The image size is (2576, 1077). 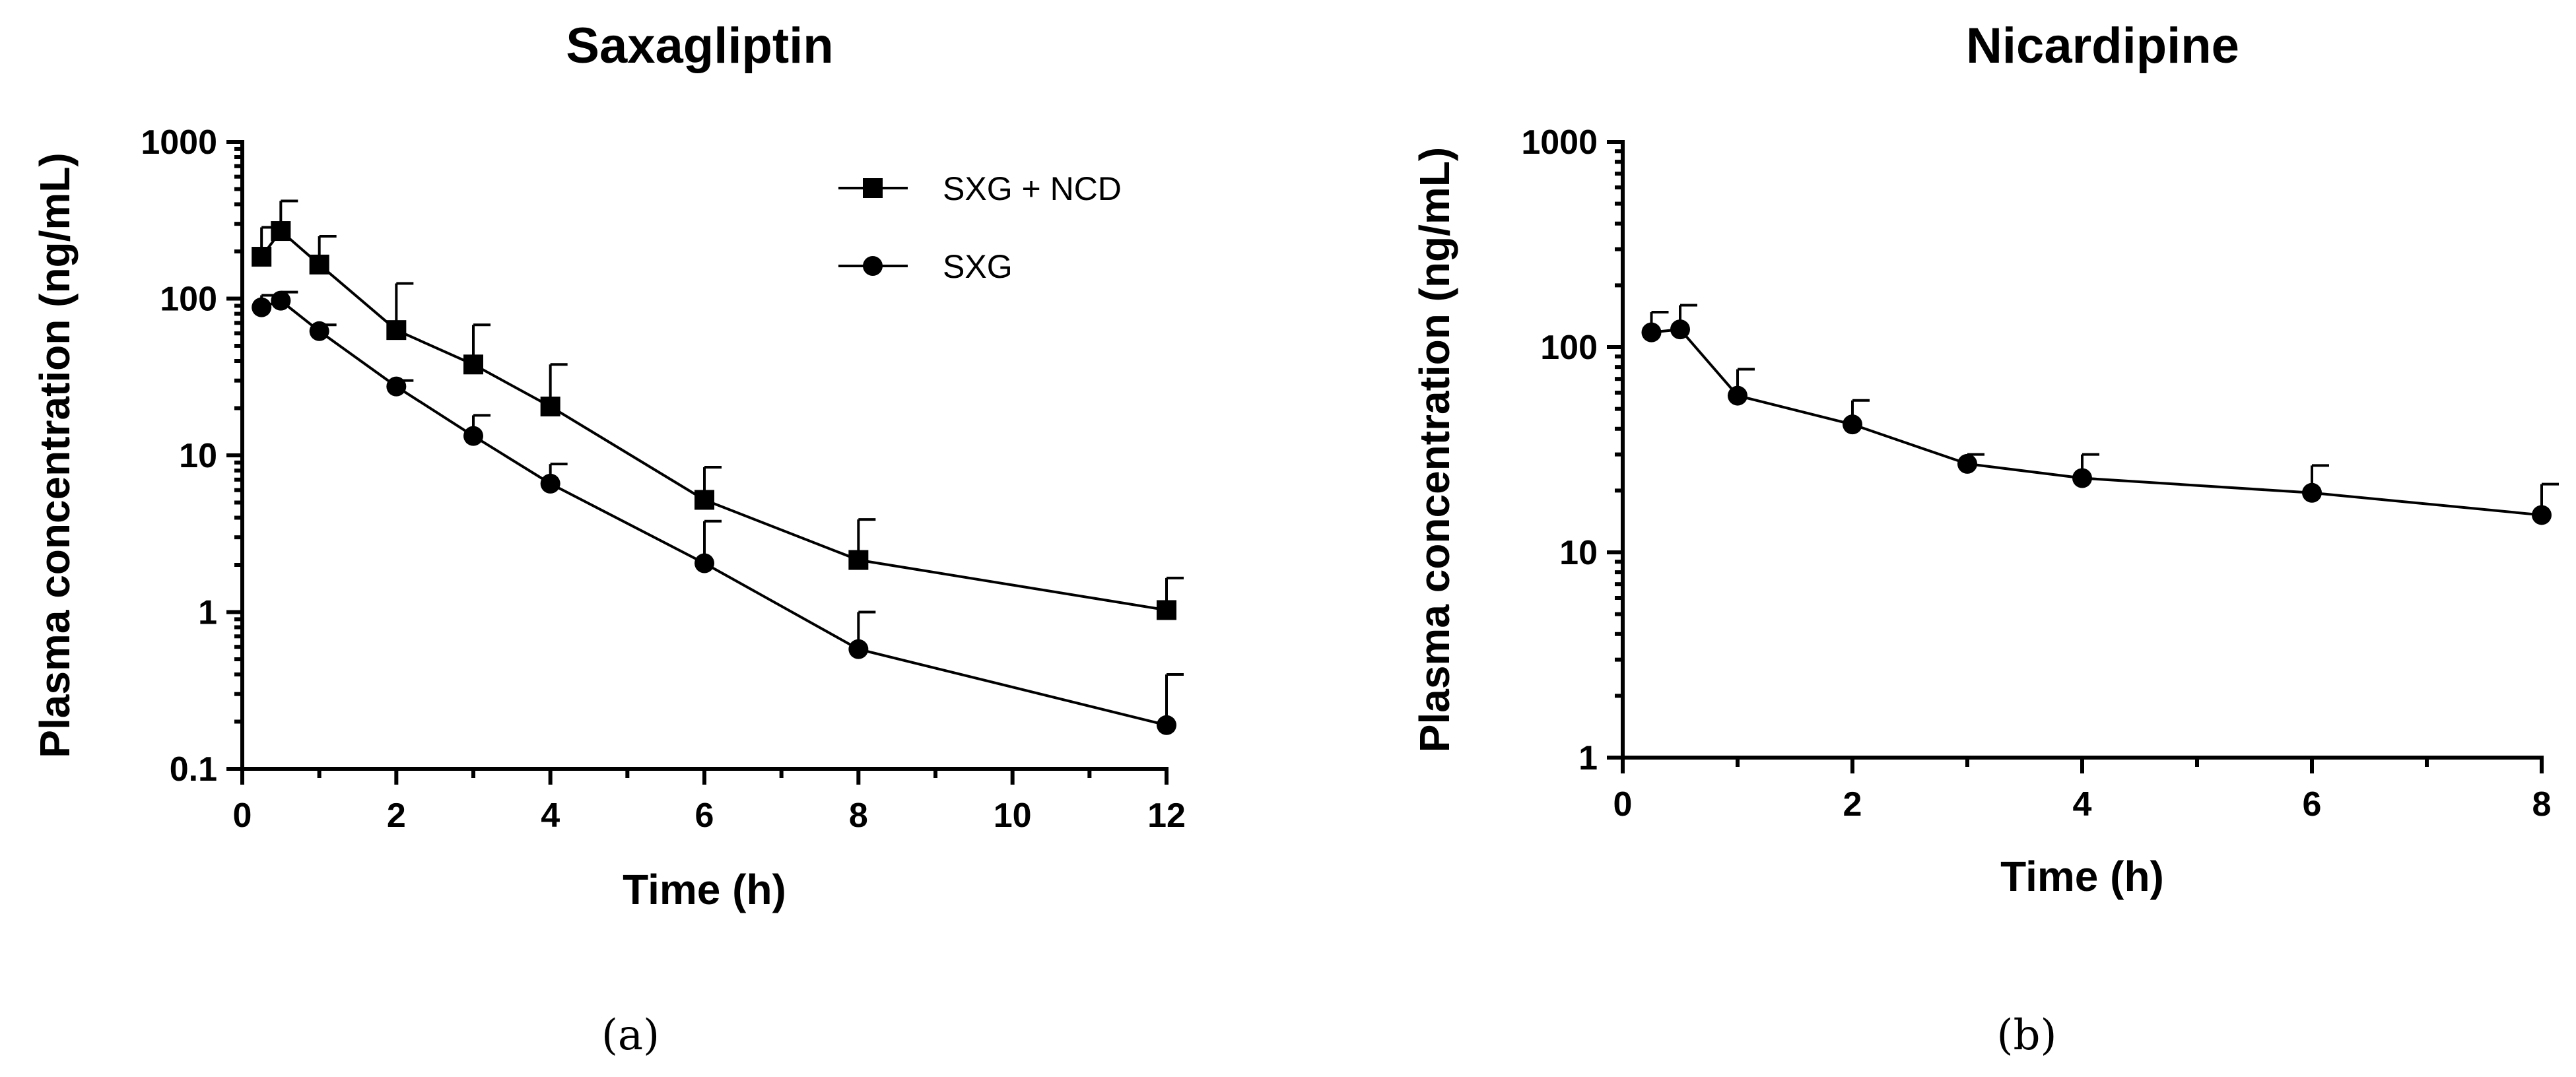 What do you see at coordinates (699, 46) in the screenshot?
I see `chart-title: Saxagliptin` at bounding box center [699, 46].